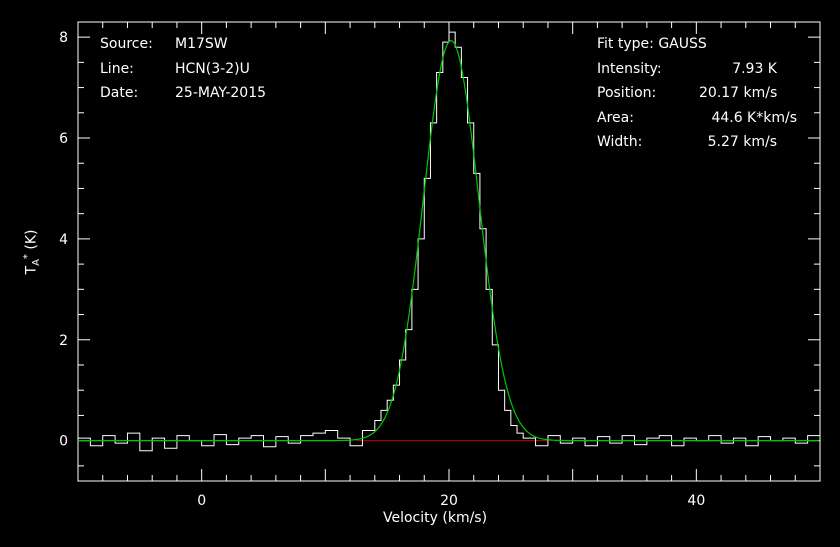 This screenshot has height=547, width=840. Describe the element at coordinates (697, 122) in the screenshot. I see `area-row: Area: 44.6 K*km/s` at that location.